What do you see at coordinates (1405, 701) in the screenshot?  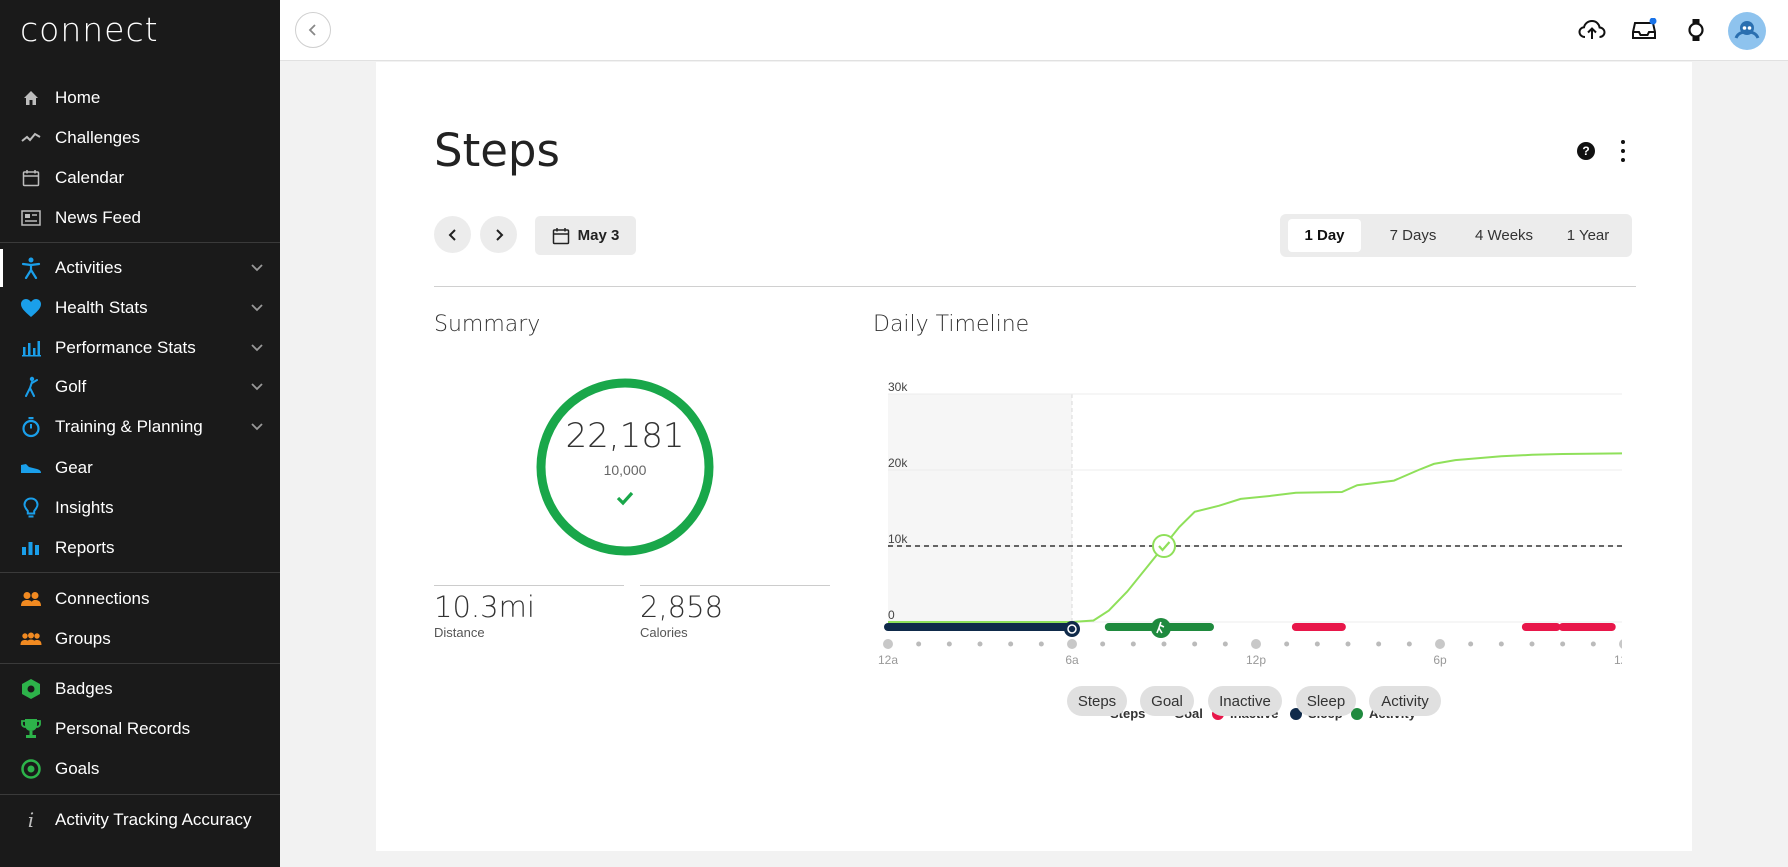 I see `filter-activity-button: Activity` at bounding box center [1405, 701].